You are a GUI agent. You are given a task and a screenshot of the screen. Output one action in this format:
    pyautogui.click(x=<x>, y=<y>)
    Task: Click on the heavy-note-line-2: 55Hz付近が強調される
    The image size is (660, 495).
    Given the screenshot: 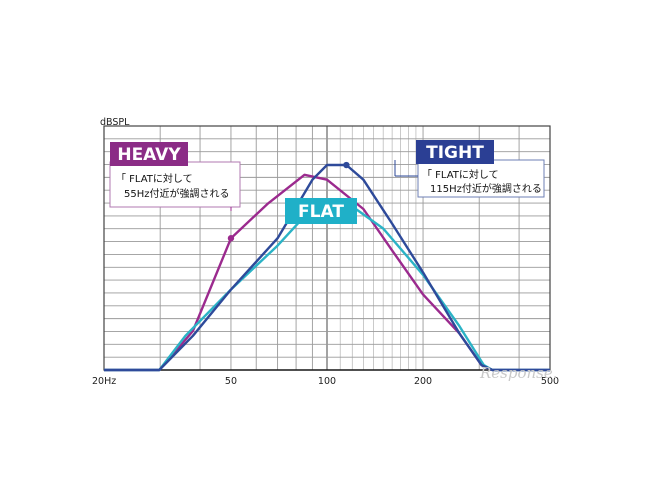 What is the action you would take?
    pyautogui.click(x=177, y=193)
    